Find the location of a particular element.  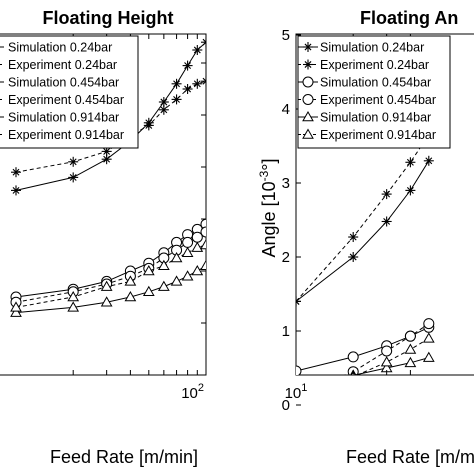

left-legend-label-2: Experiment 0.24bar is located at coordinates (62, 65).